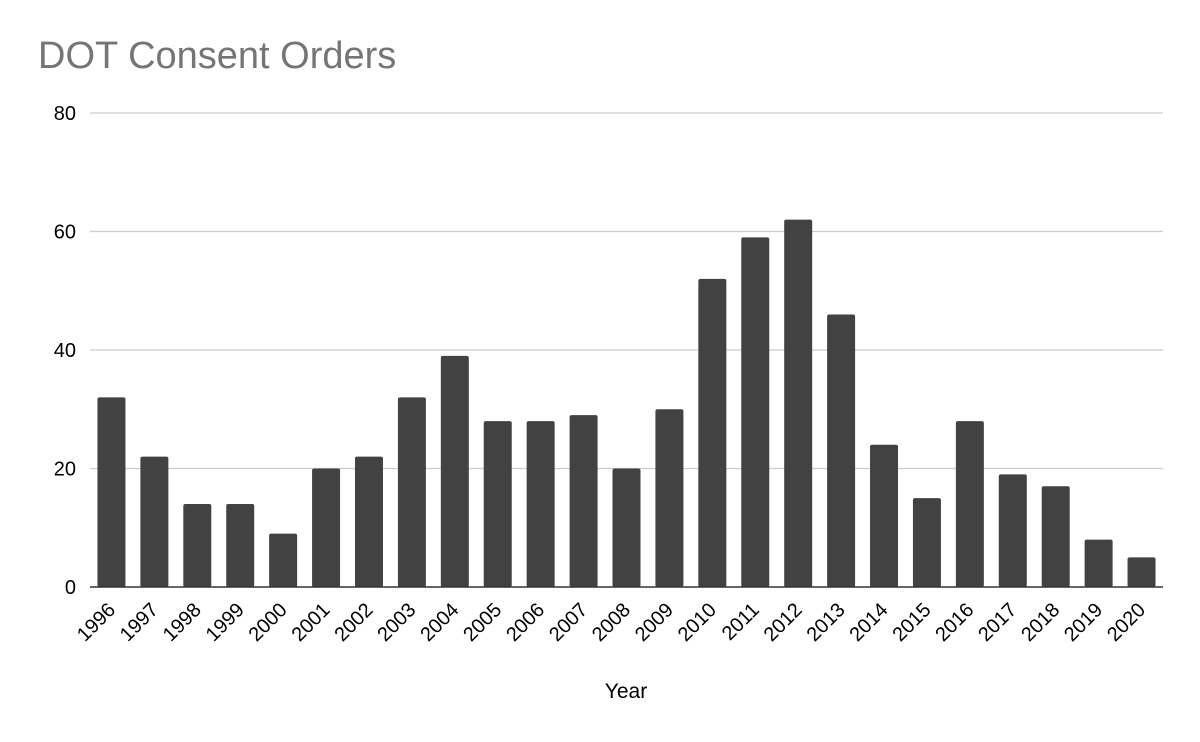 The width and height of the screenshot is (1200, 742). I want to click on x-tick-label: 1999, so click(225, 622).